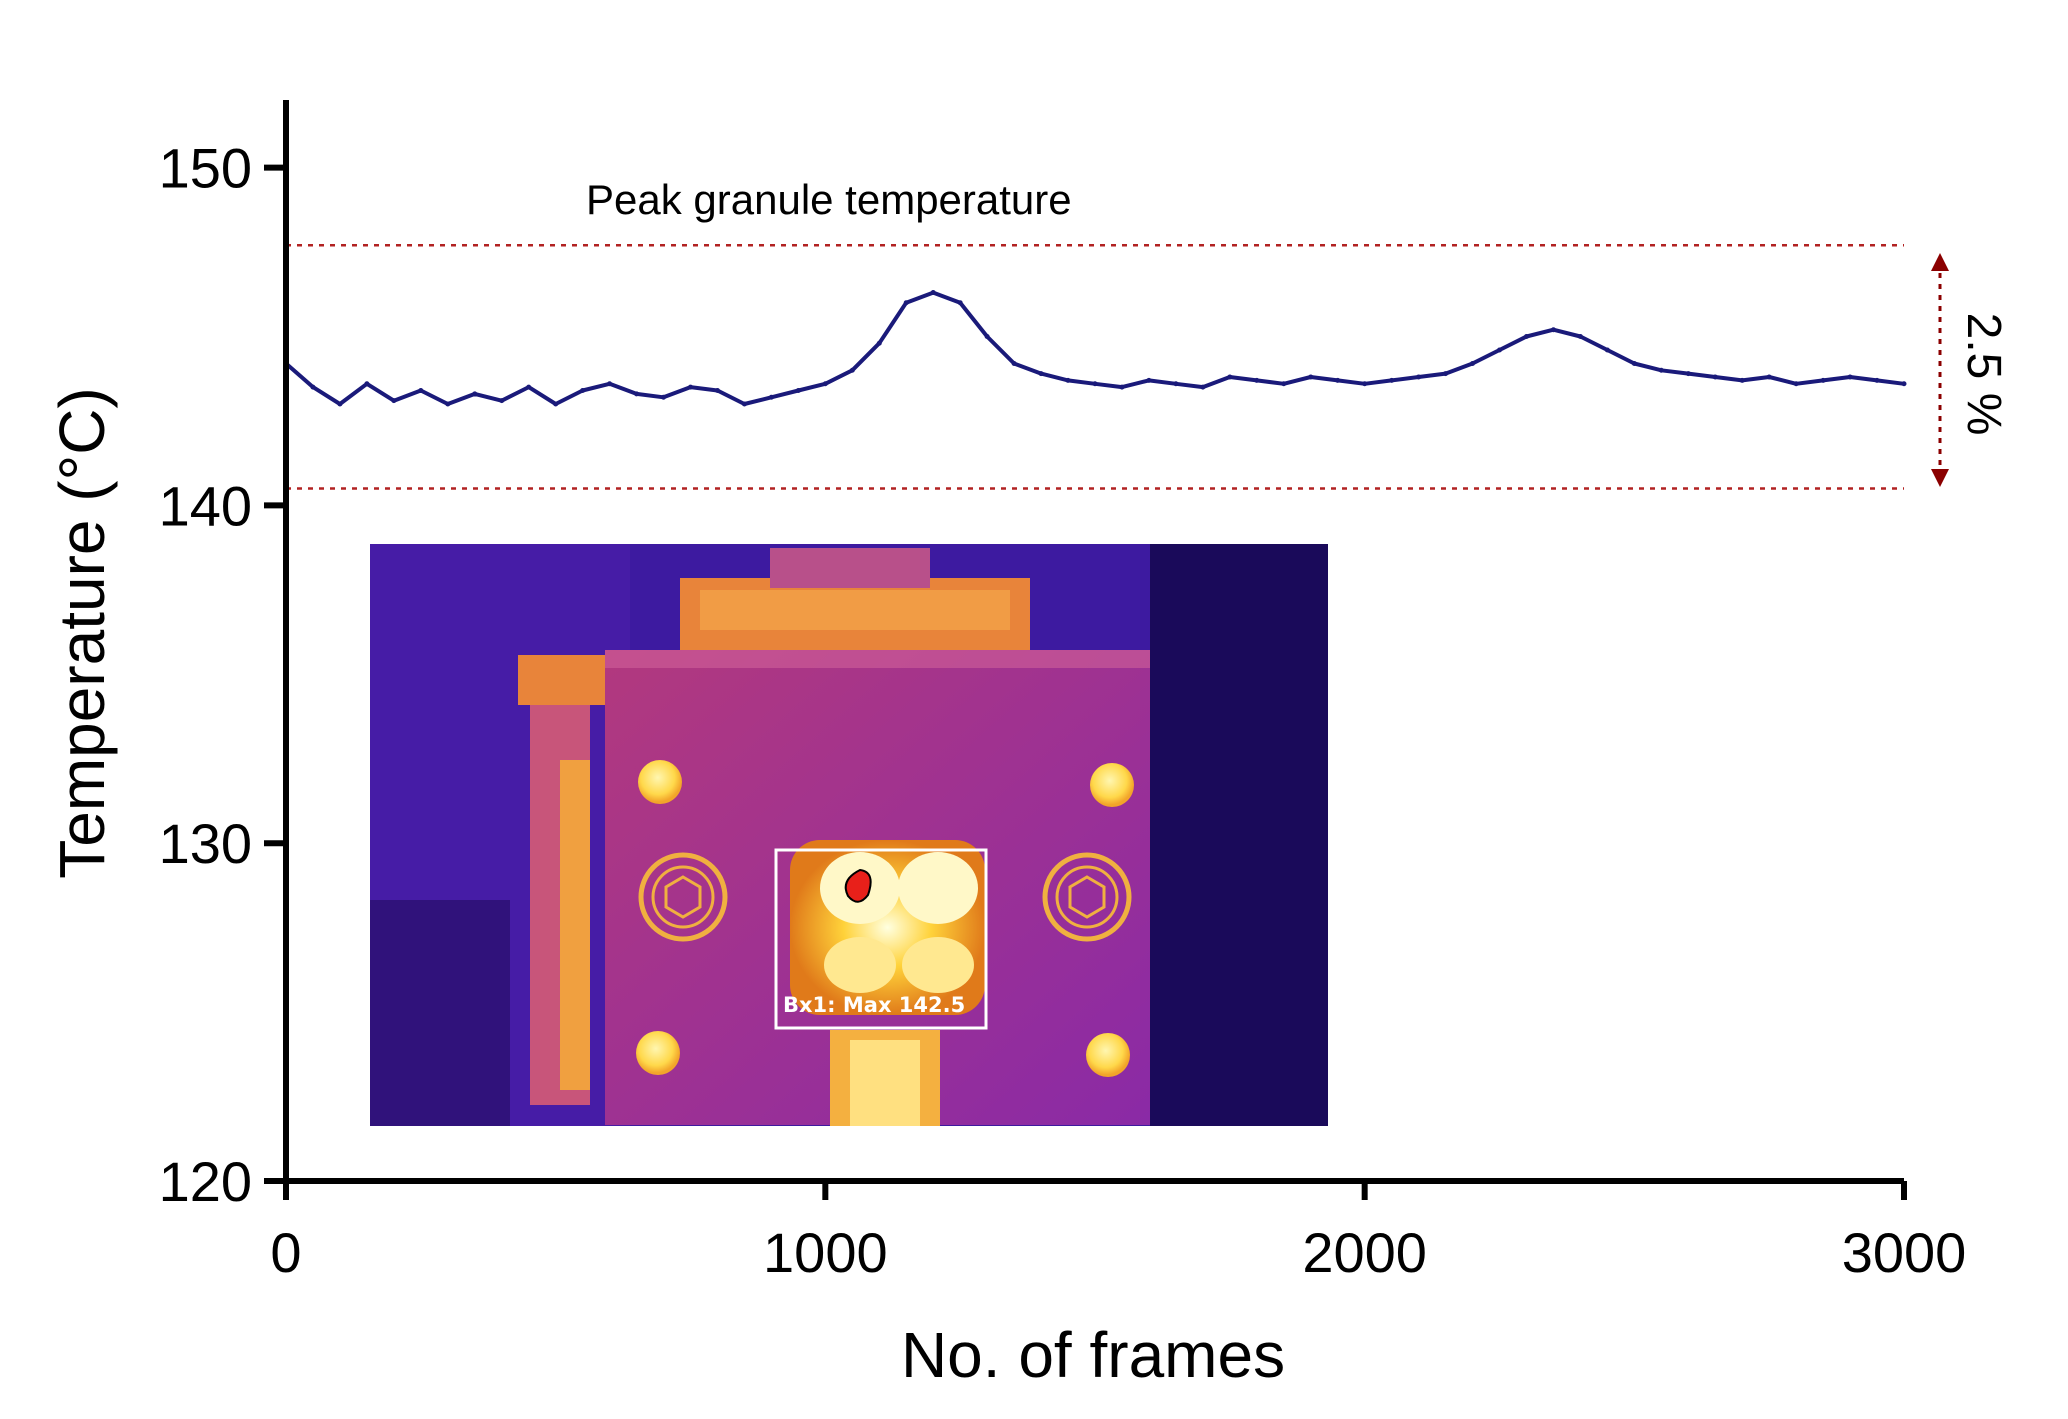  I want to click on x-tick-label: 1000, so click(825, 1252).